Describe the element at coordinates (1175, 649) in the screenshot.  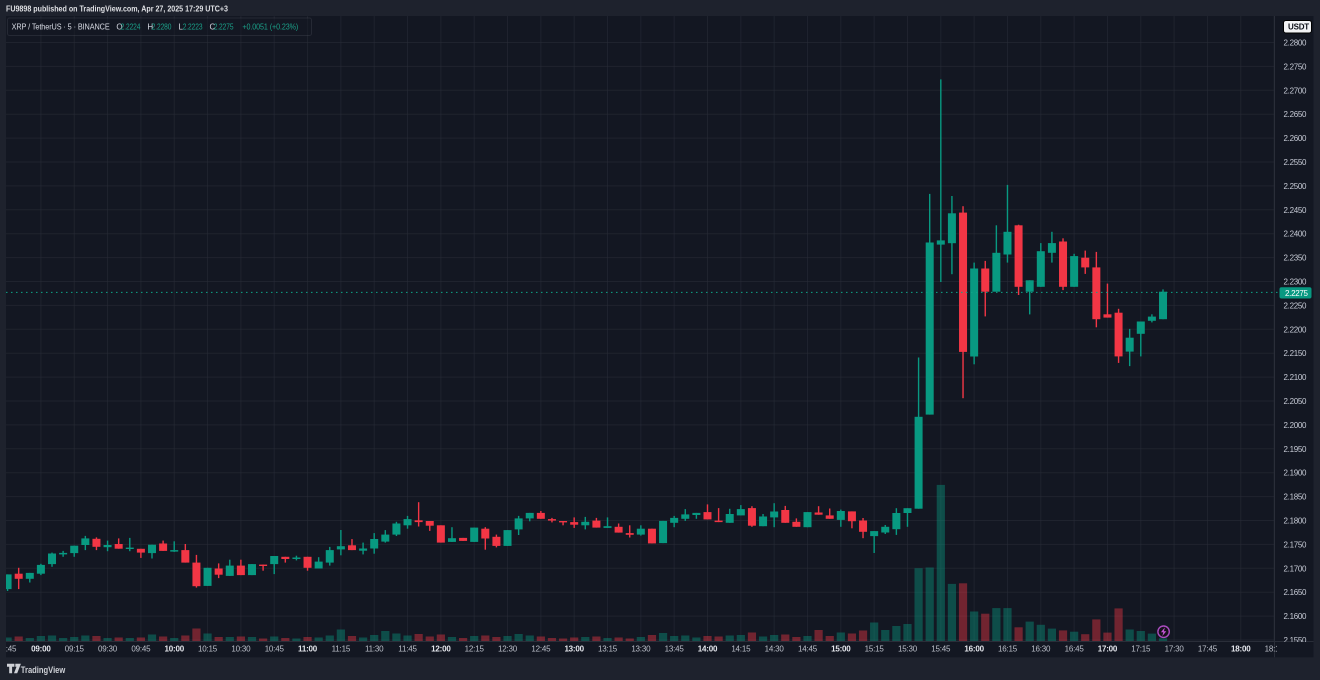
I see `svg-text: 17:30` at that location.